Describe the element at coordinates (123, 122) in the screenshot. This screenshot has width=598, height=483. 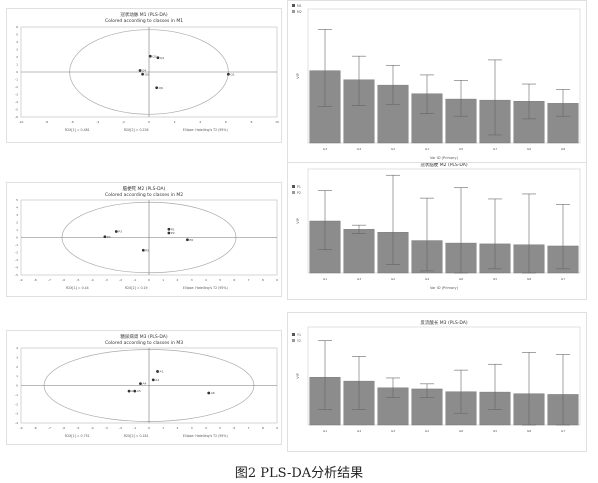
I see `x-tick-label: -2` at that location.